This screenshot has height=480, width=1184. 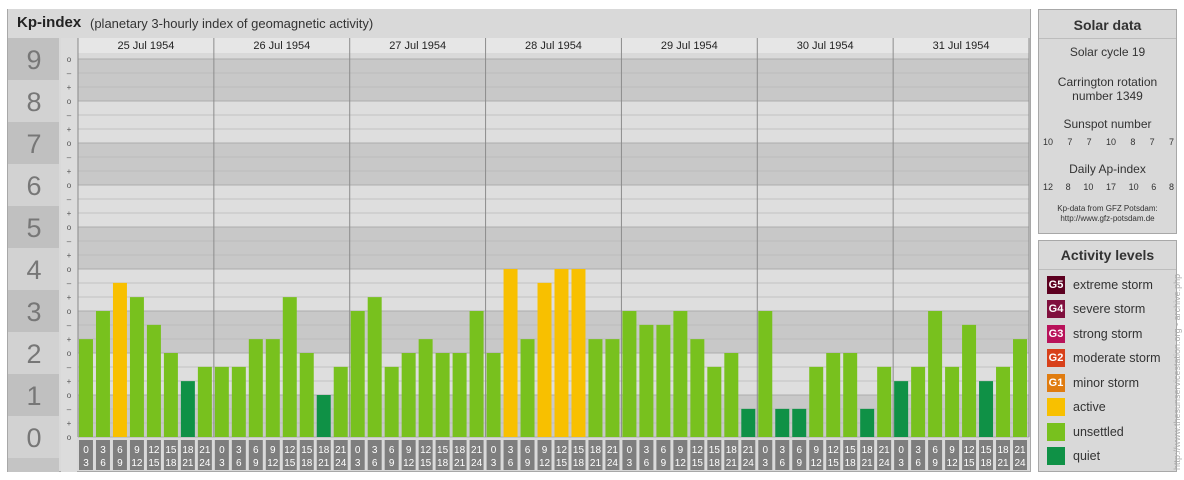 I want to click on level-quiet: quiet, so click(x=1073, y=456).